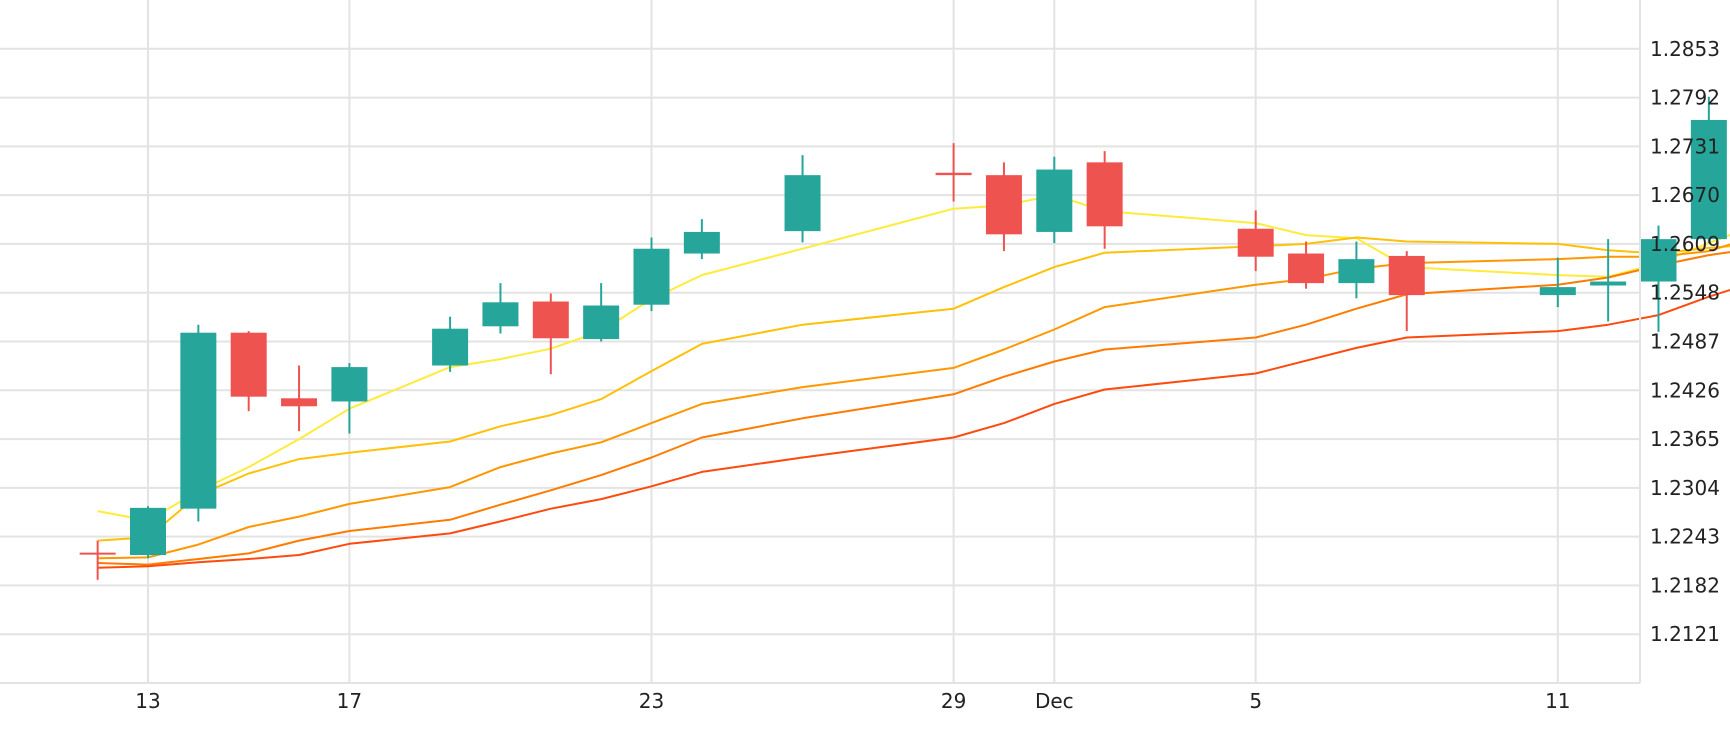 The image size is (1730, 730). What do you see at coordinates (147, 701) in the screenshot?
I see `x-tick-label: 13` at bounding box center [147, 701].